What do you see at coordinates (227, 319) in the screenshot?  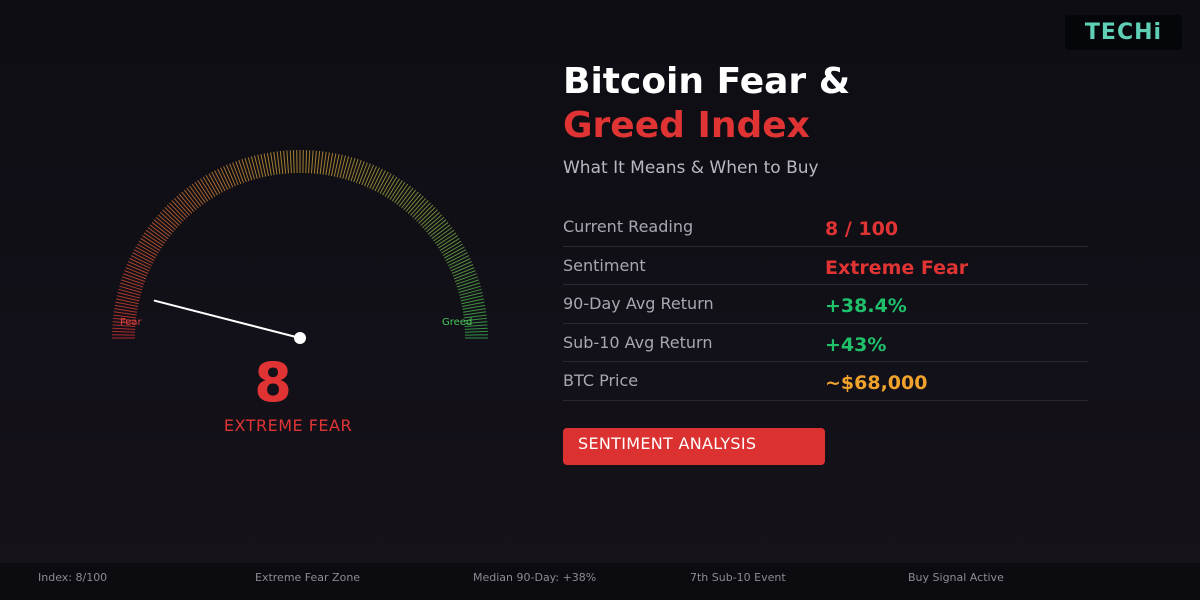 I see `gauge-needle` at bounding box center [227, 319].